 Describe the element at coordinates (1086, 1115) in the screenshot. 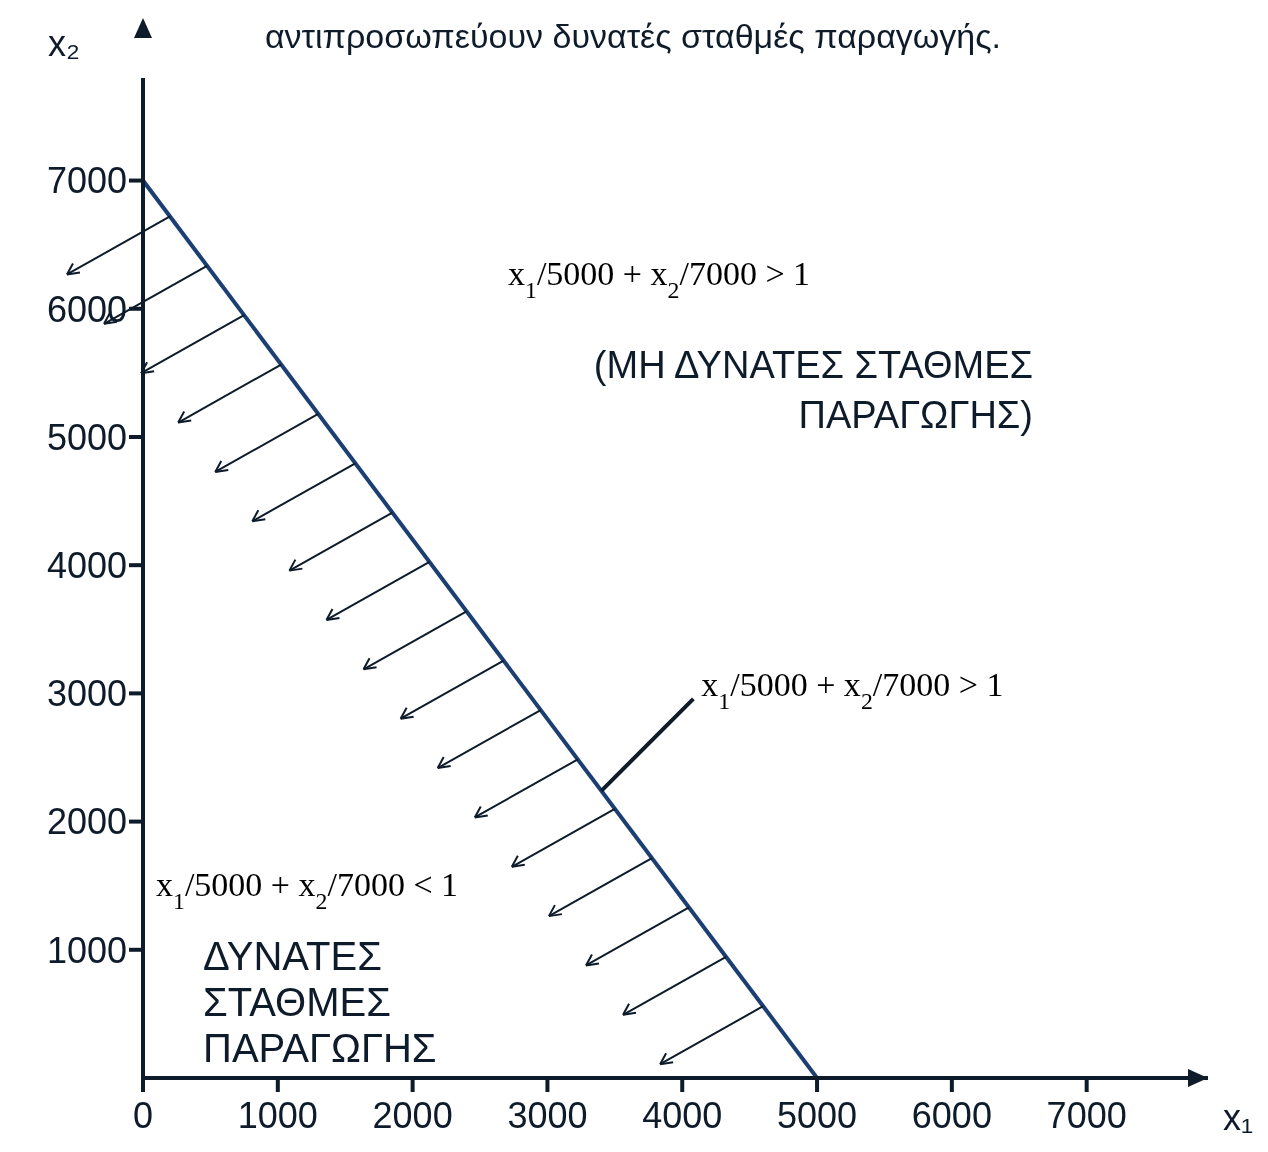

I see `x-tick-label: 7000` at that location.